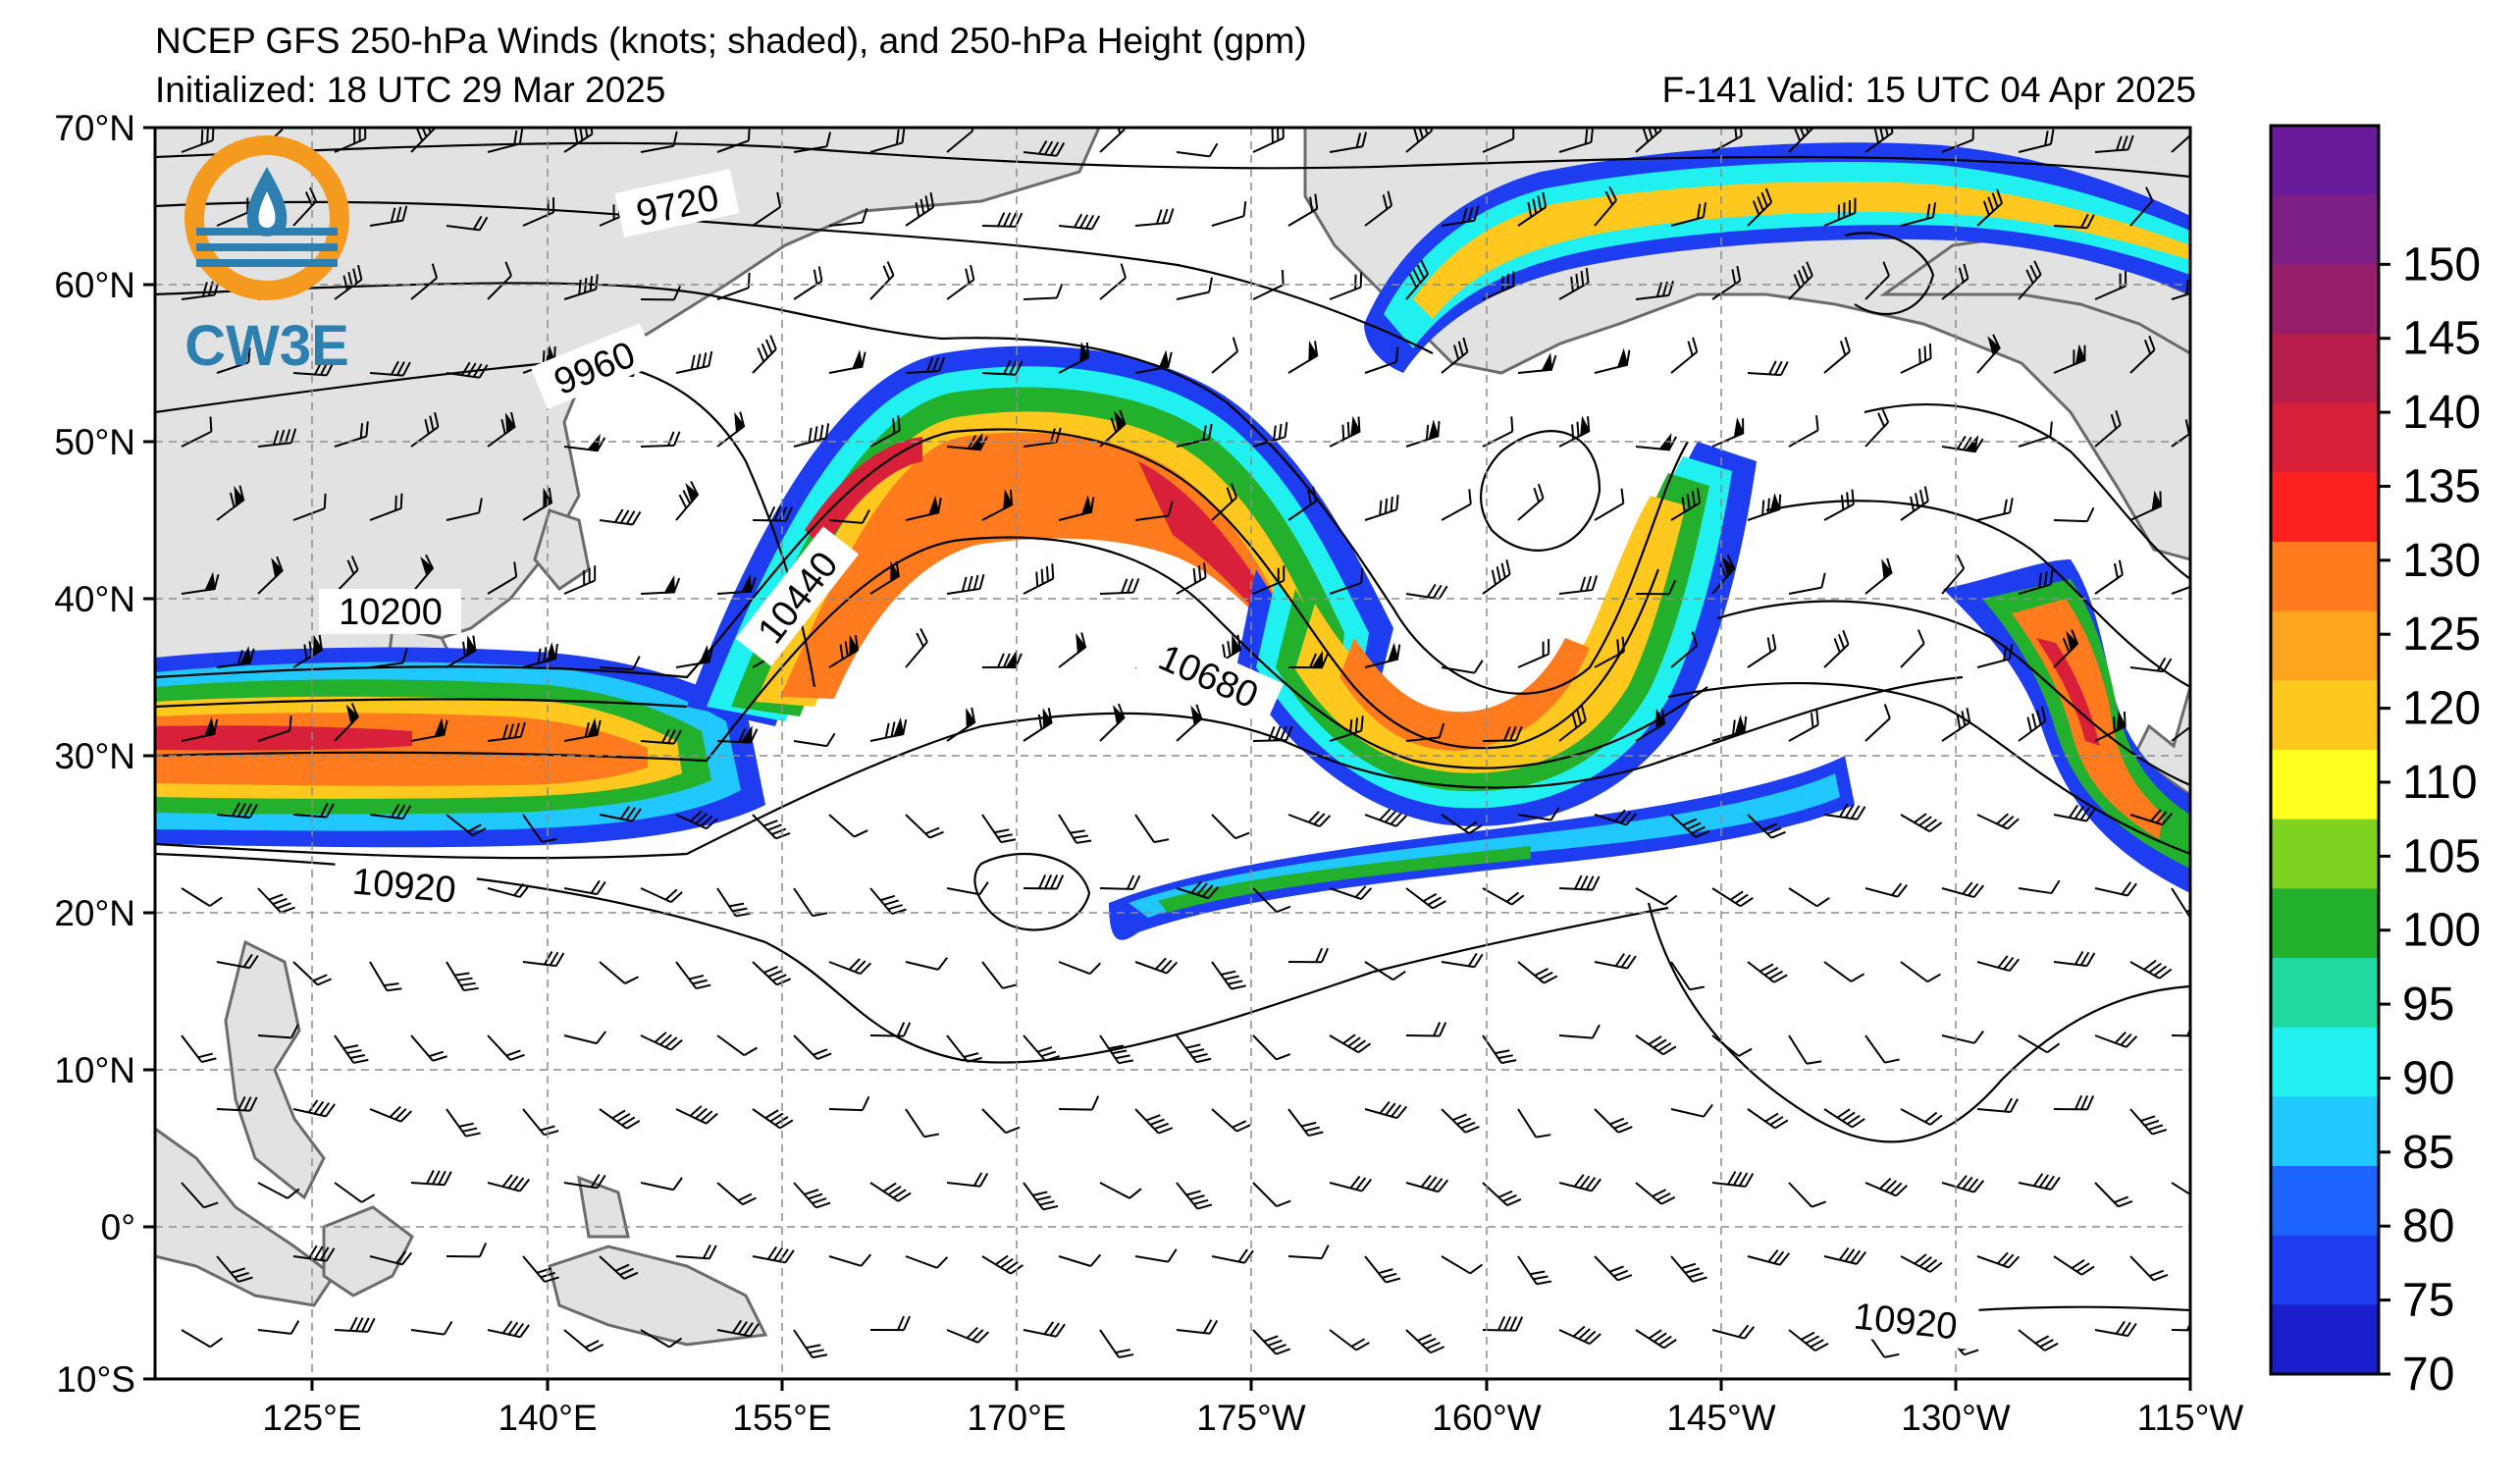 Image resolution: width=2520 pixels, height=1483 pixels. I want to click on colorbar-label: 120, so click(2441, 709).